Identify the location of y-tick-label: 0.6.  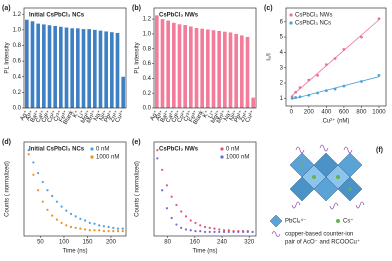
(147, 64).